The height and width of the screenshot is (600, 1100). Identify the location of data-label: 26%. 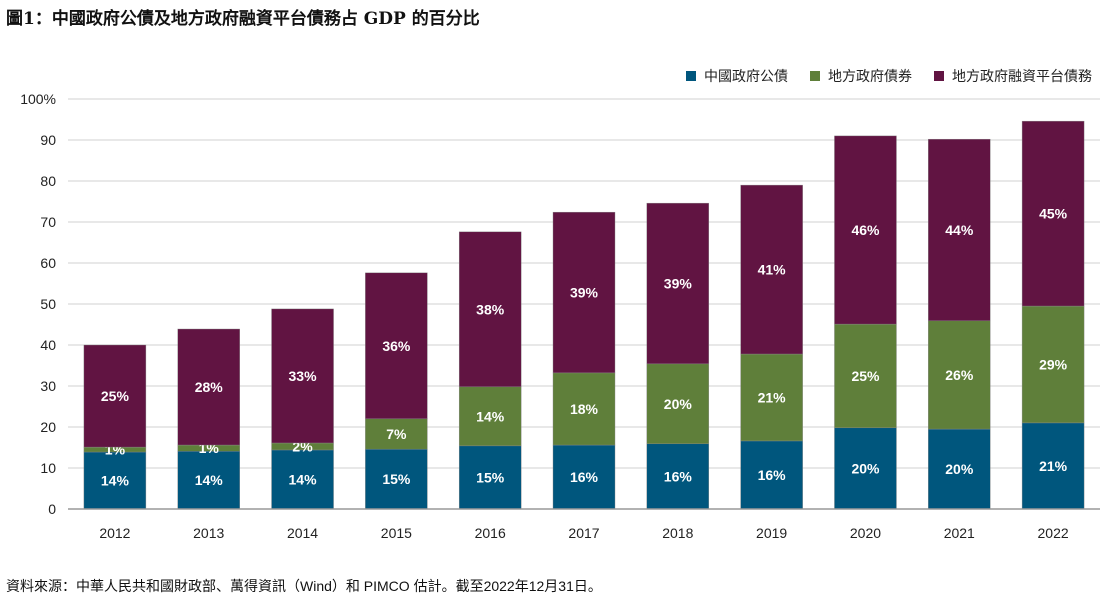
(959, 375).